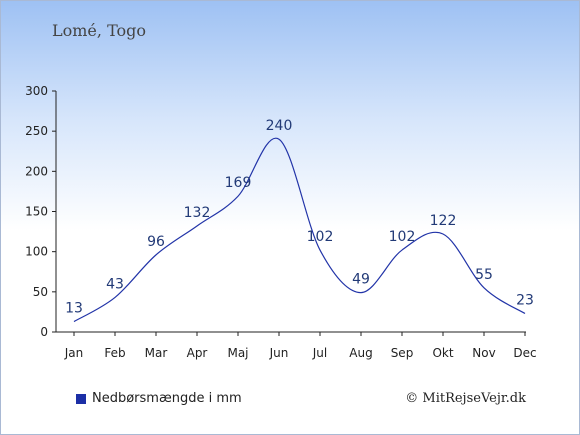  I want to click on legend: Nedbørsmængde i mm, so click(159, 398).